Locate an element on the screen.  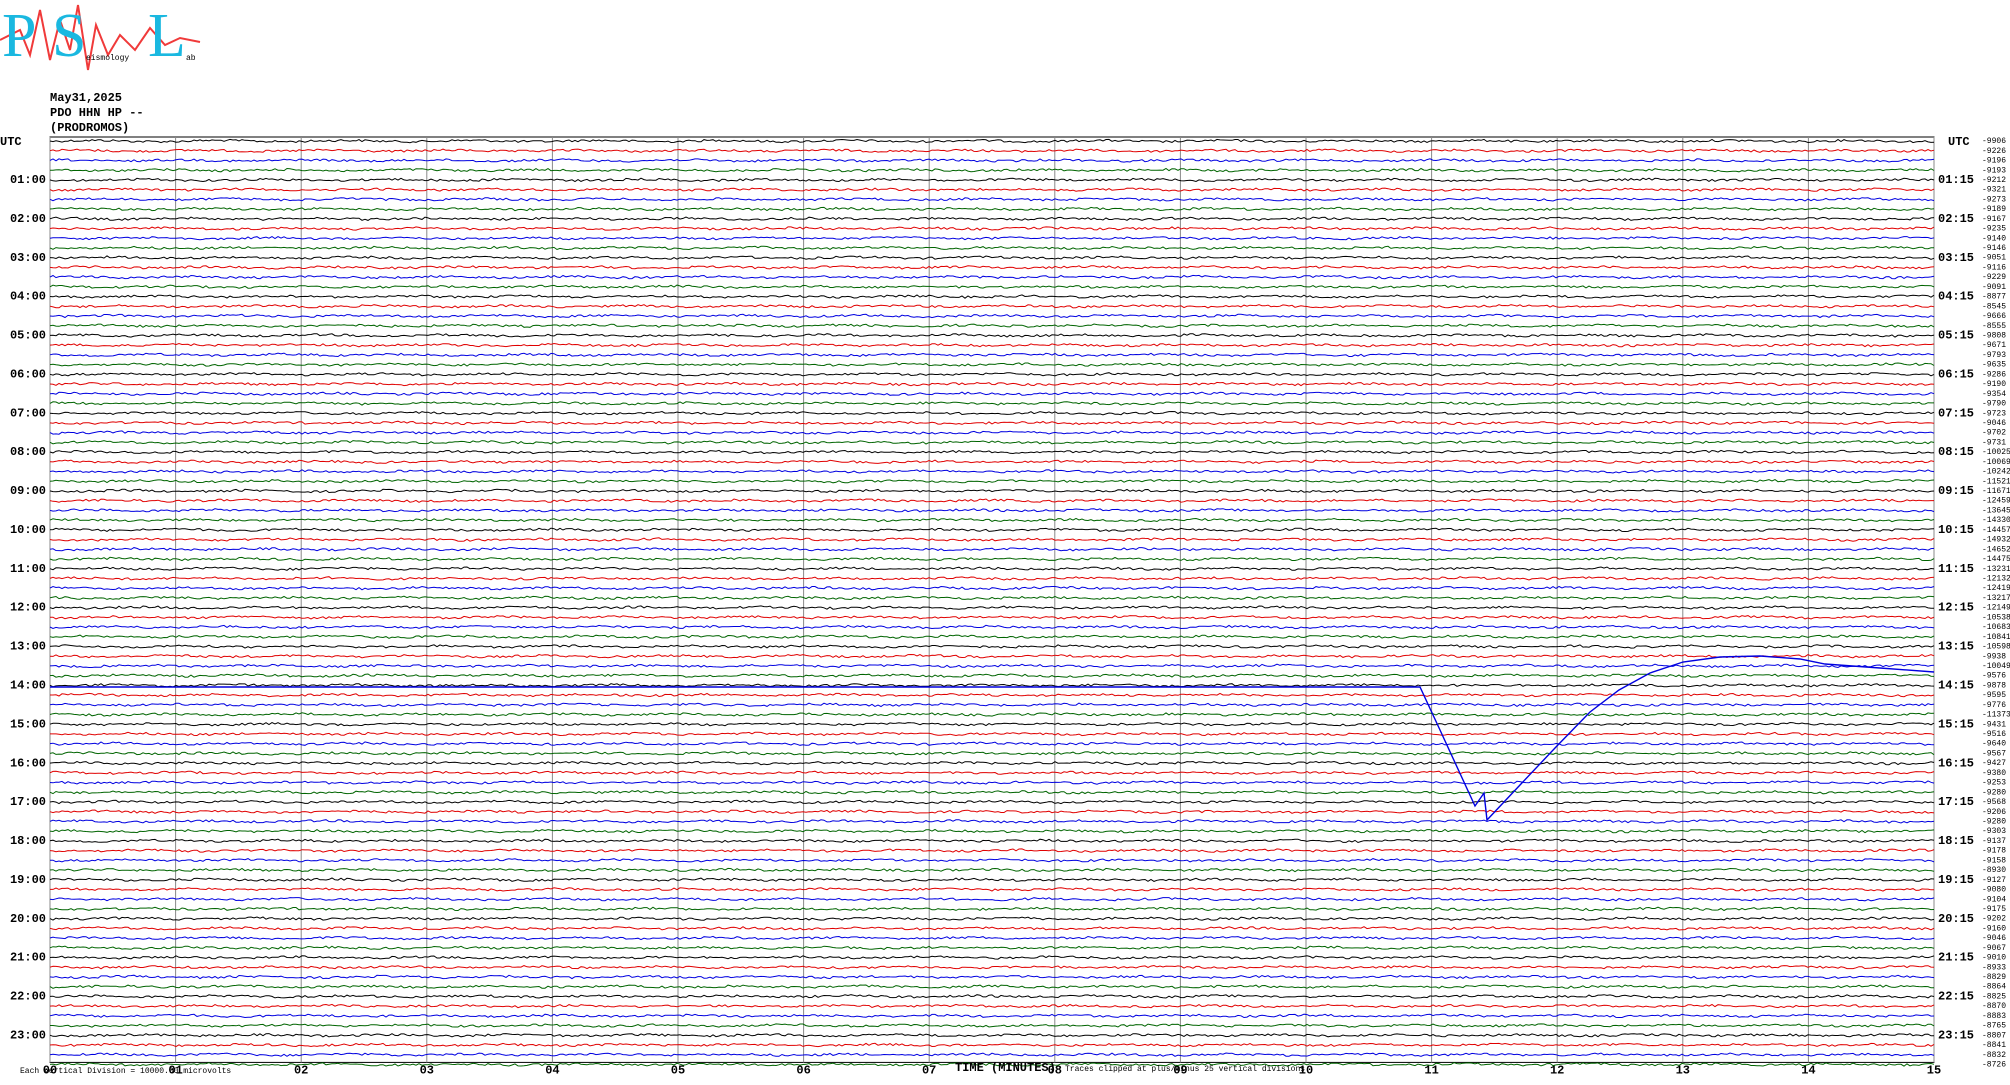
x-tick-label: 14 is located at coordinates (1808, 1071).